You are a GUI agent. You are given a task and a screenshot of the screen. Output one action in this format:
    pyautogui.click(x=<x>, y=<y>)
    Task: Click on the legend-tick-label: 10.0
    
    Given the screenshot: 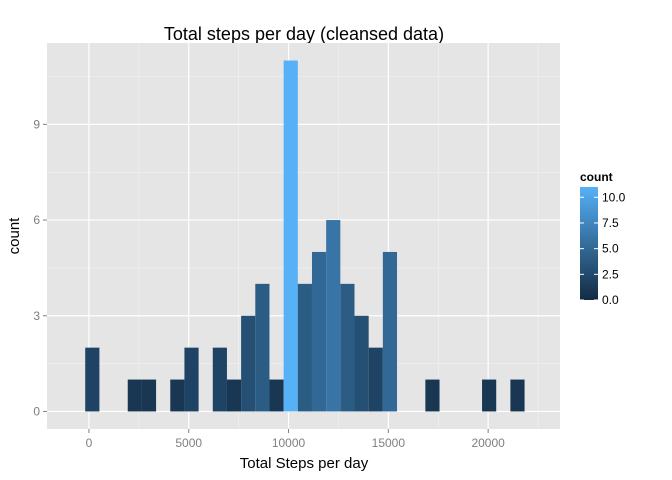 What is the action you would take?
    pyautogui.click(x=614, y=197)
    